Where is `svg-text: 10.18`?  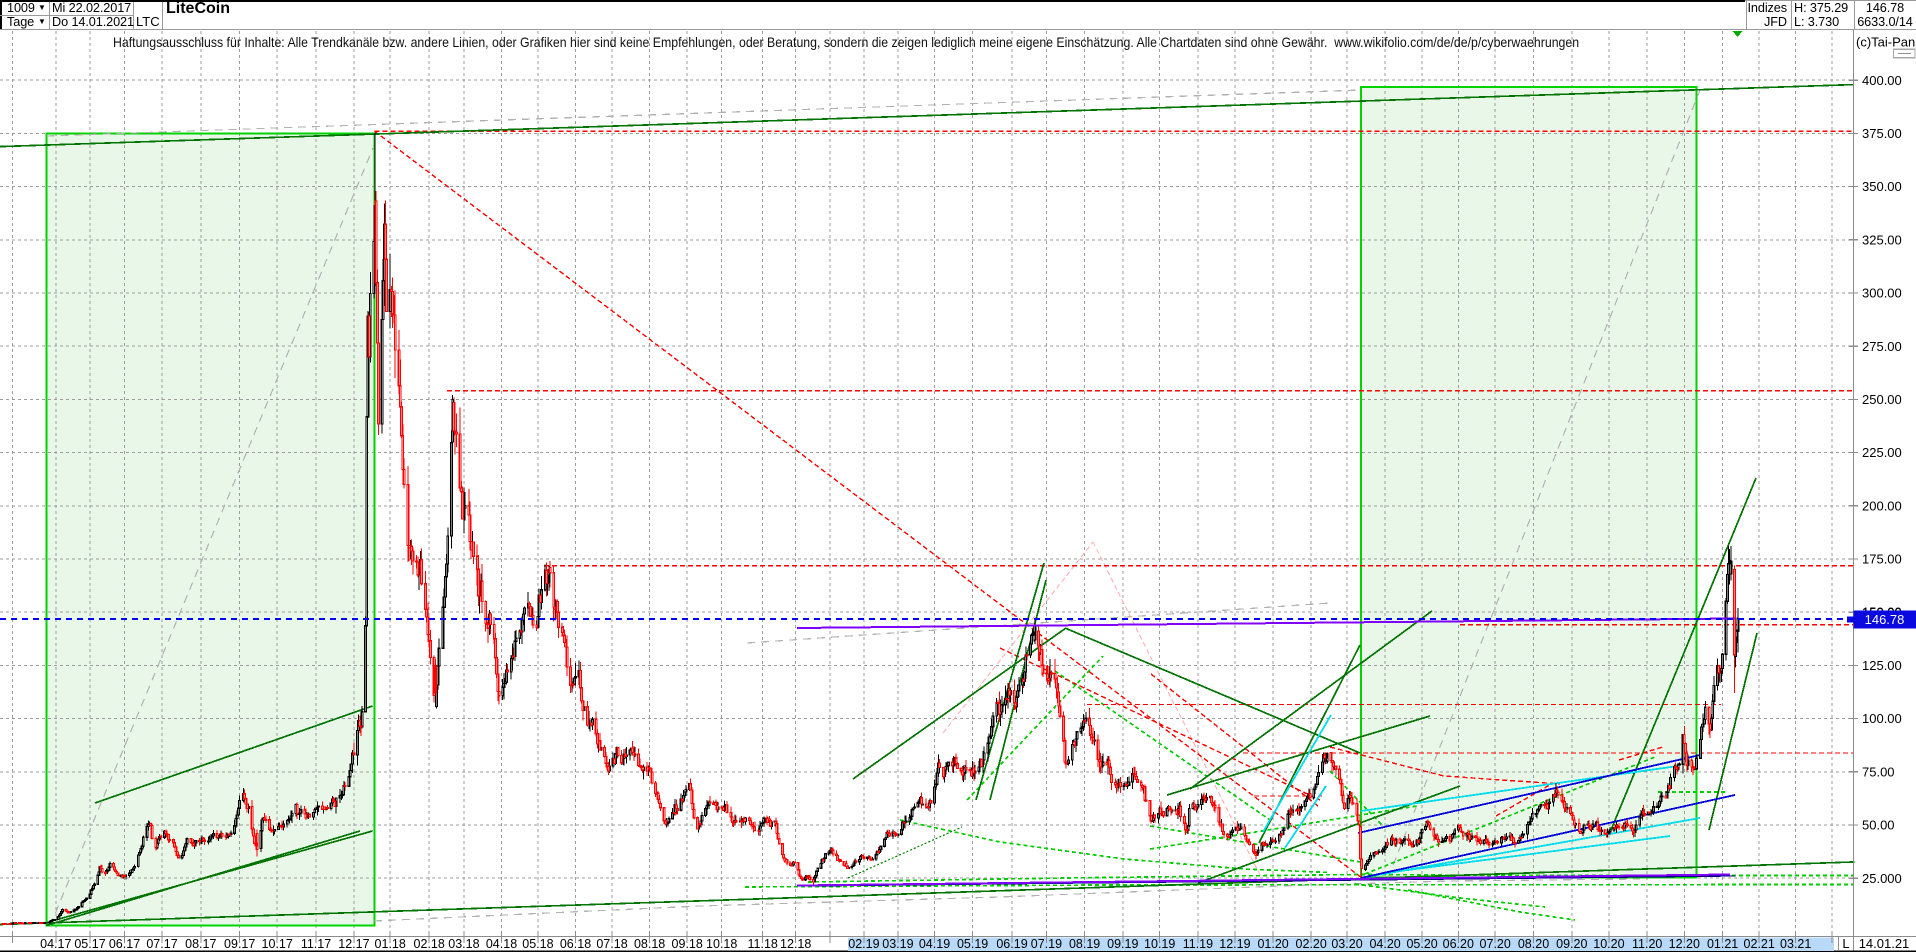
svg-text: 10.18 is located at coordinates (721, 944).